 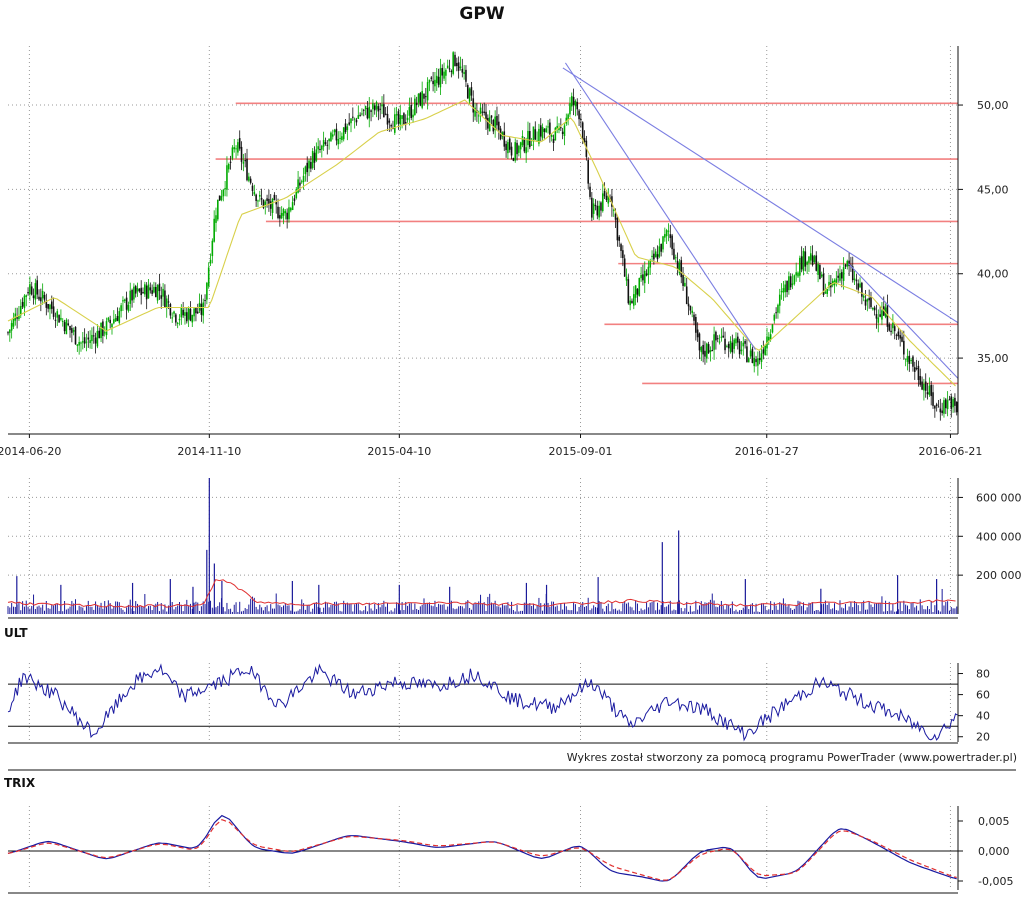 I want to click on volume-tick-label: 200 000, so click(x=999, y=575).